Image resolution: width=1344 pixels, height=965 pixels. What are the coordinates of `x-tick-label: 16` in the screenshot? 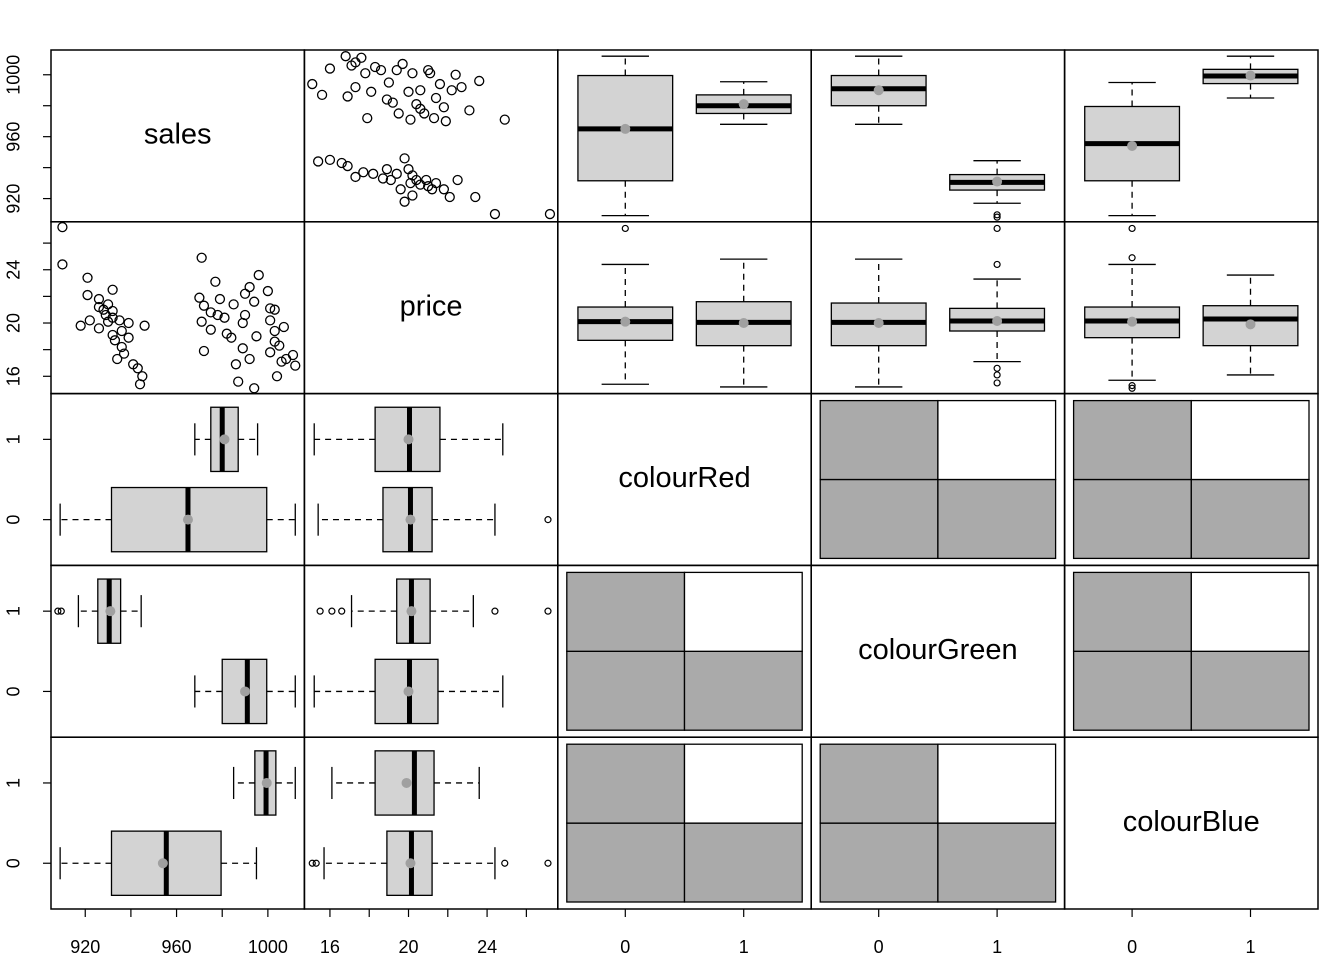 It's located at (330, 947).